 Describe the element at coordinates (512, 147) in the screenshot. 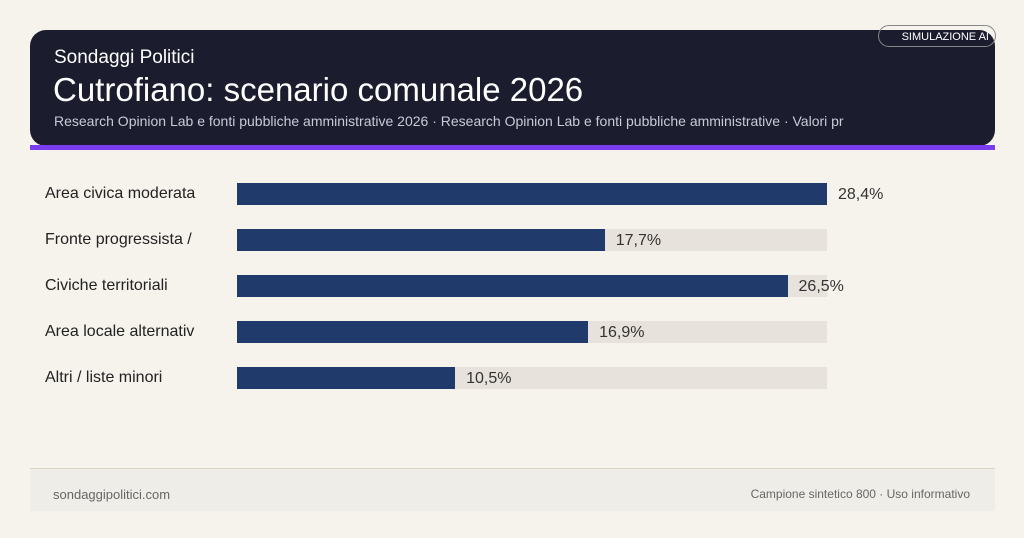

I see `accent-divider` at that location.